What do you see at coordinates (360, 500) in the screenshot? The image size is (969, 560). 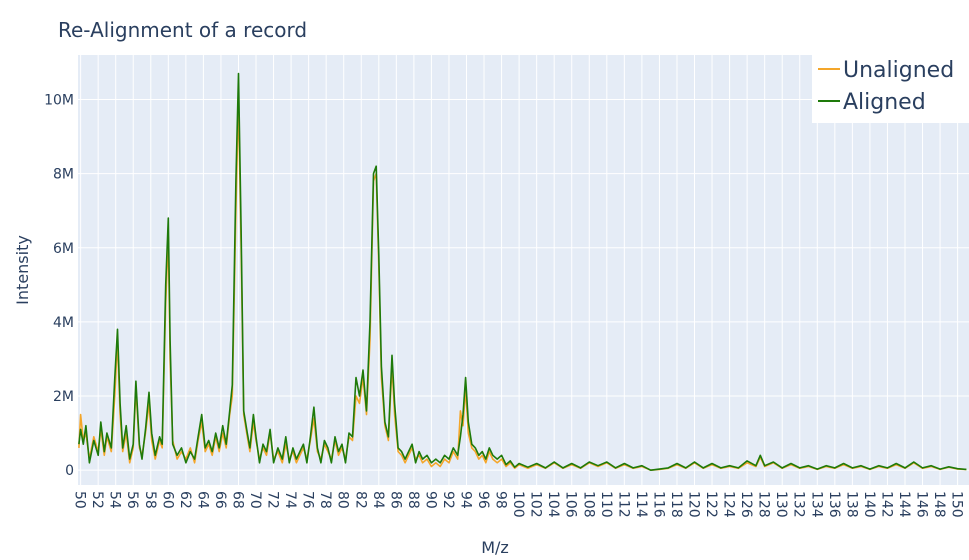 I see `x-tick-label: 82` at bounding box center [360, 500].